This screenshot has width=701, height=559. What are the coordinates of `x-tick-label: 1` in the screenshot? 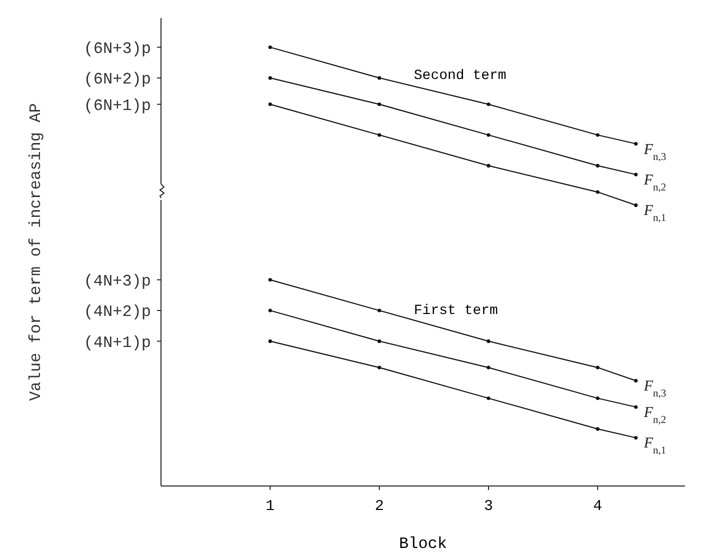 It's located at (270, 506).